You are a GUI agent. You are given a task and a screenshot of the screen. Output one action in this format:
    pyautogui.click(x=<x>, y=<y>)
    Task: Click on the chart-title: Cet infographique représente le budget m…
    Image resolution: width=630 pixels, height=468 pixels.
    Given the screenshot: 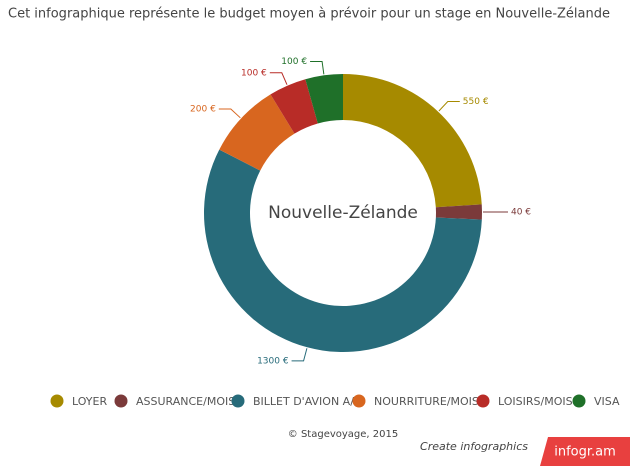 What is the action you would take?
    pyautogui.click(x=309, y=14)
    